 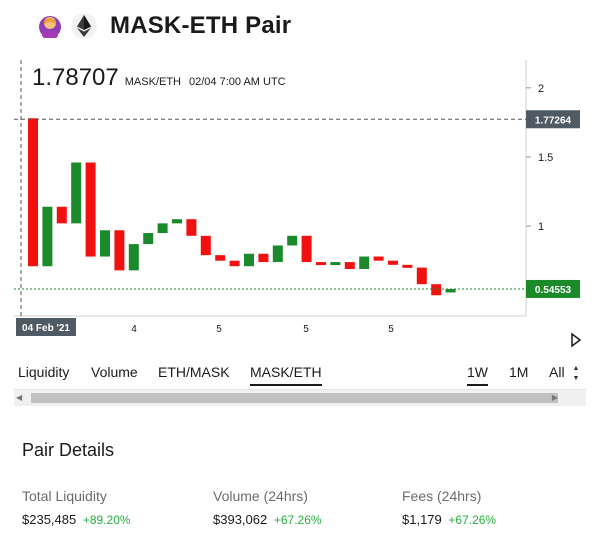 What do you see at coordinates (194, 372) in the screenshot?
I see `tab-eth-mask: ETH/MASK` at bounding box center [194, 372].